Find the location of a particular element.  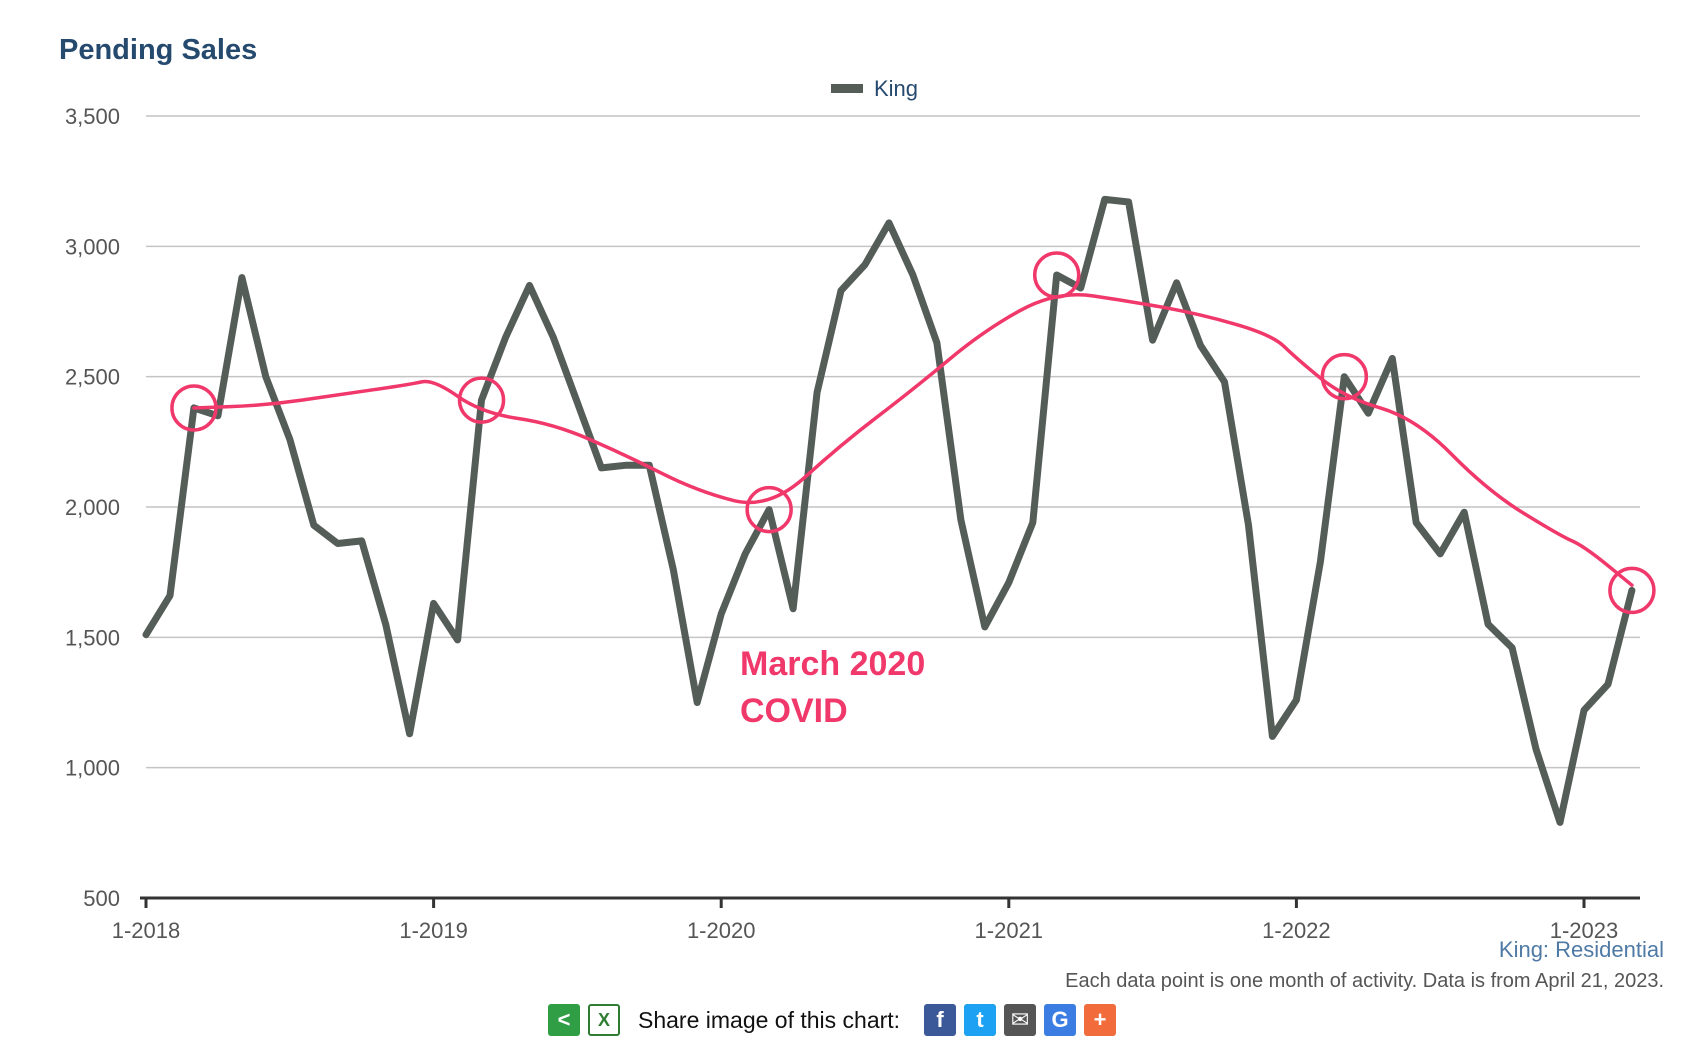

annotation-text-line-1: March 2020 is located at coordinates (832, 664).